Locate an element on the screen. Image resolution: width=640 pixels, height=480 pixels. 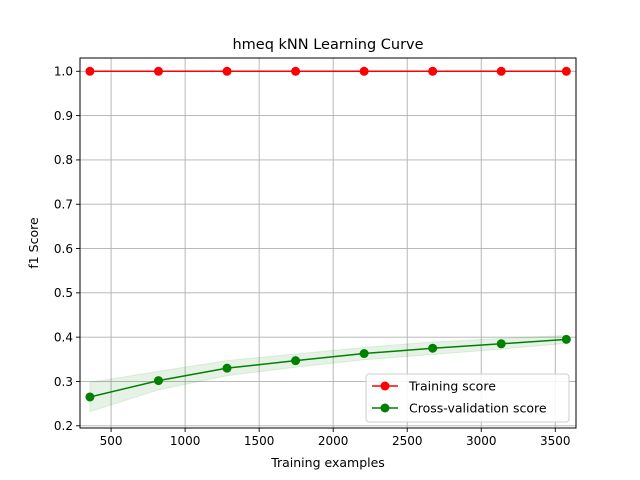
x-tick-label: 2000 is located at coordinates (333, 441).